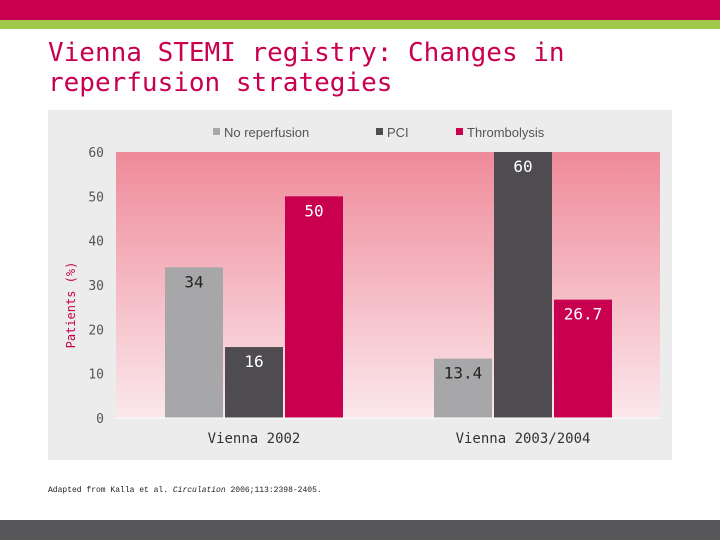 The image size is (720, 540). What do you see at coordinates (199, 490) in the screenshot?
I see `citation-journal: Circulation` at bounding box center [199, 490].